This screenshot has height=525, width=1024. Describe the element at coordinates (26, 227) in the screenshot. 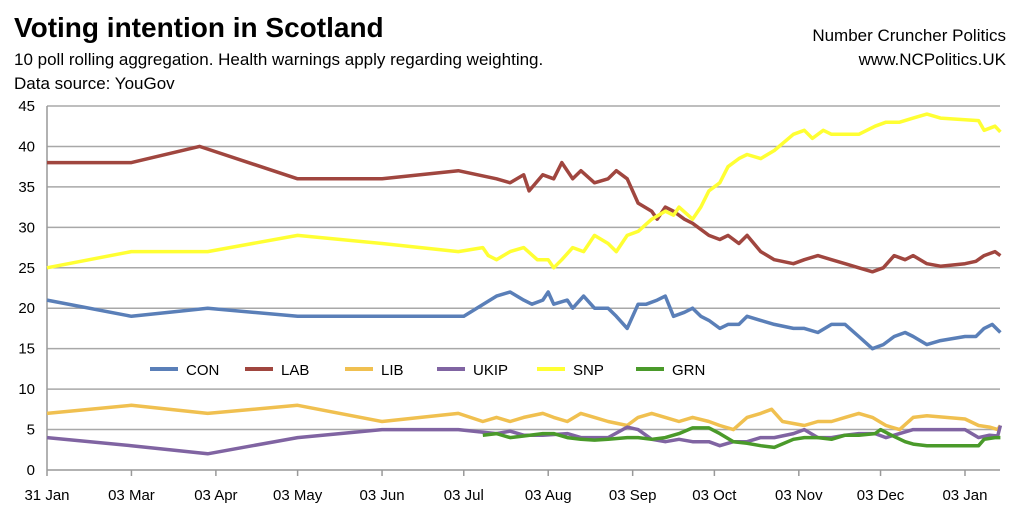

I see `y-tick-label: 30` at that location.